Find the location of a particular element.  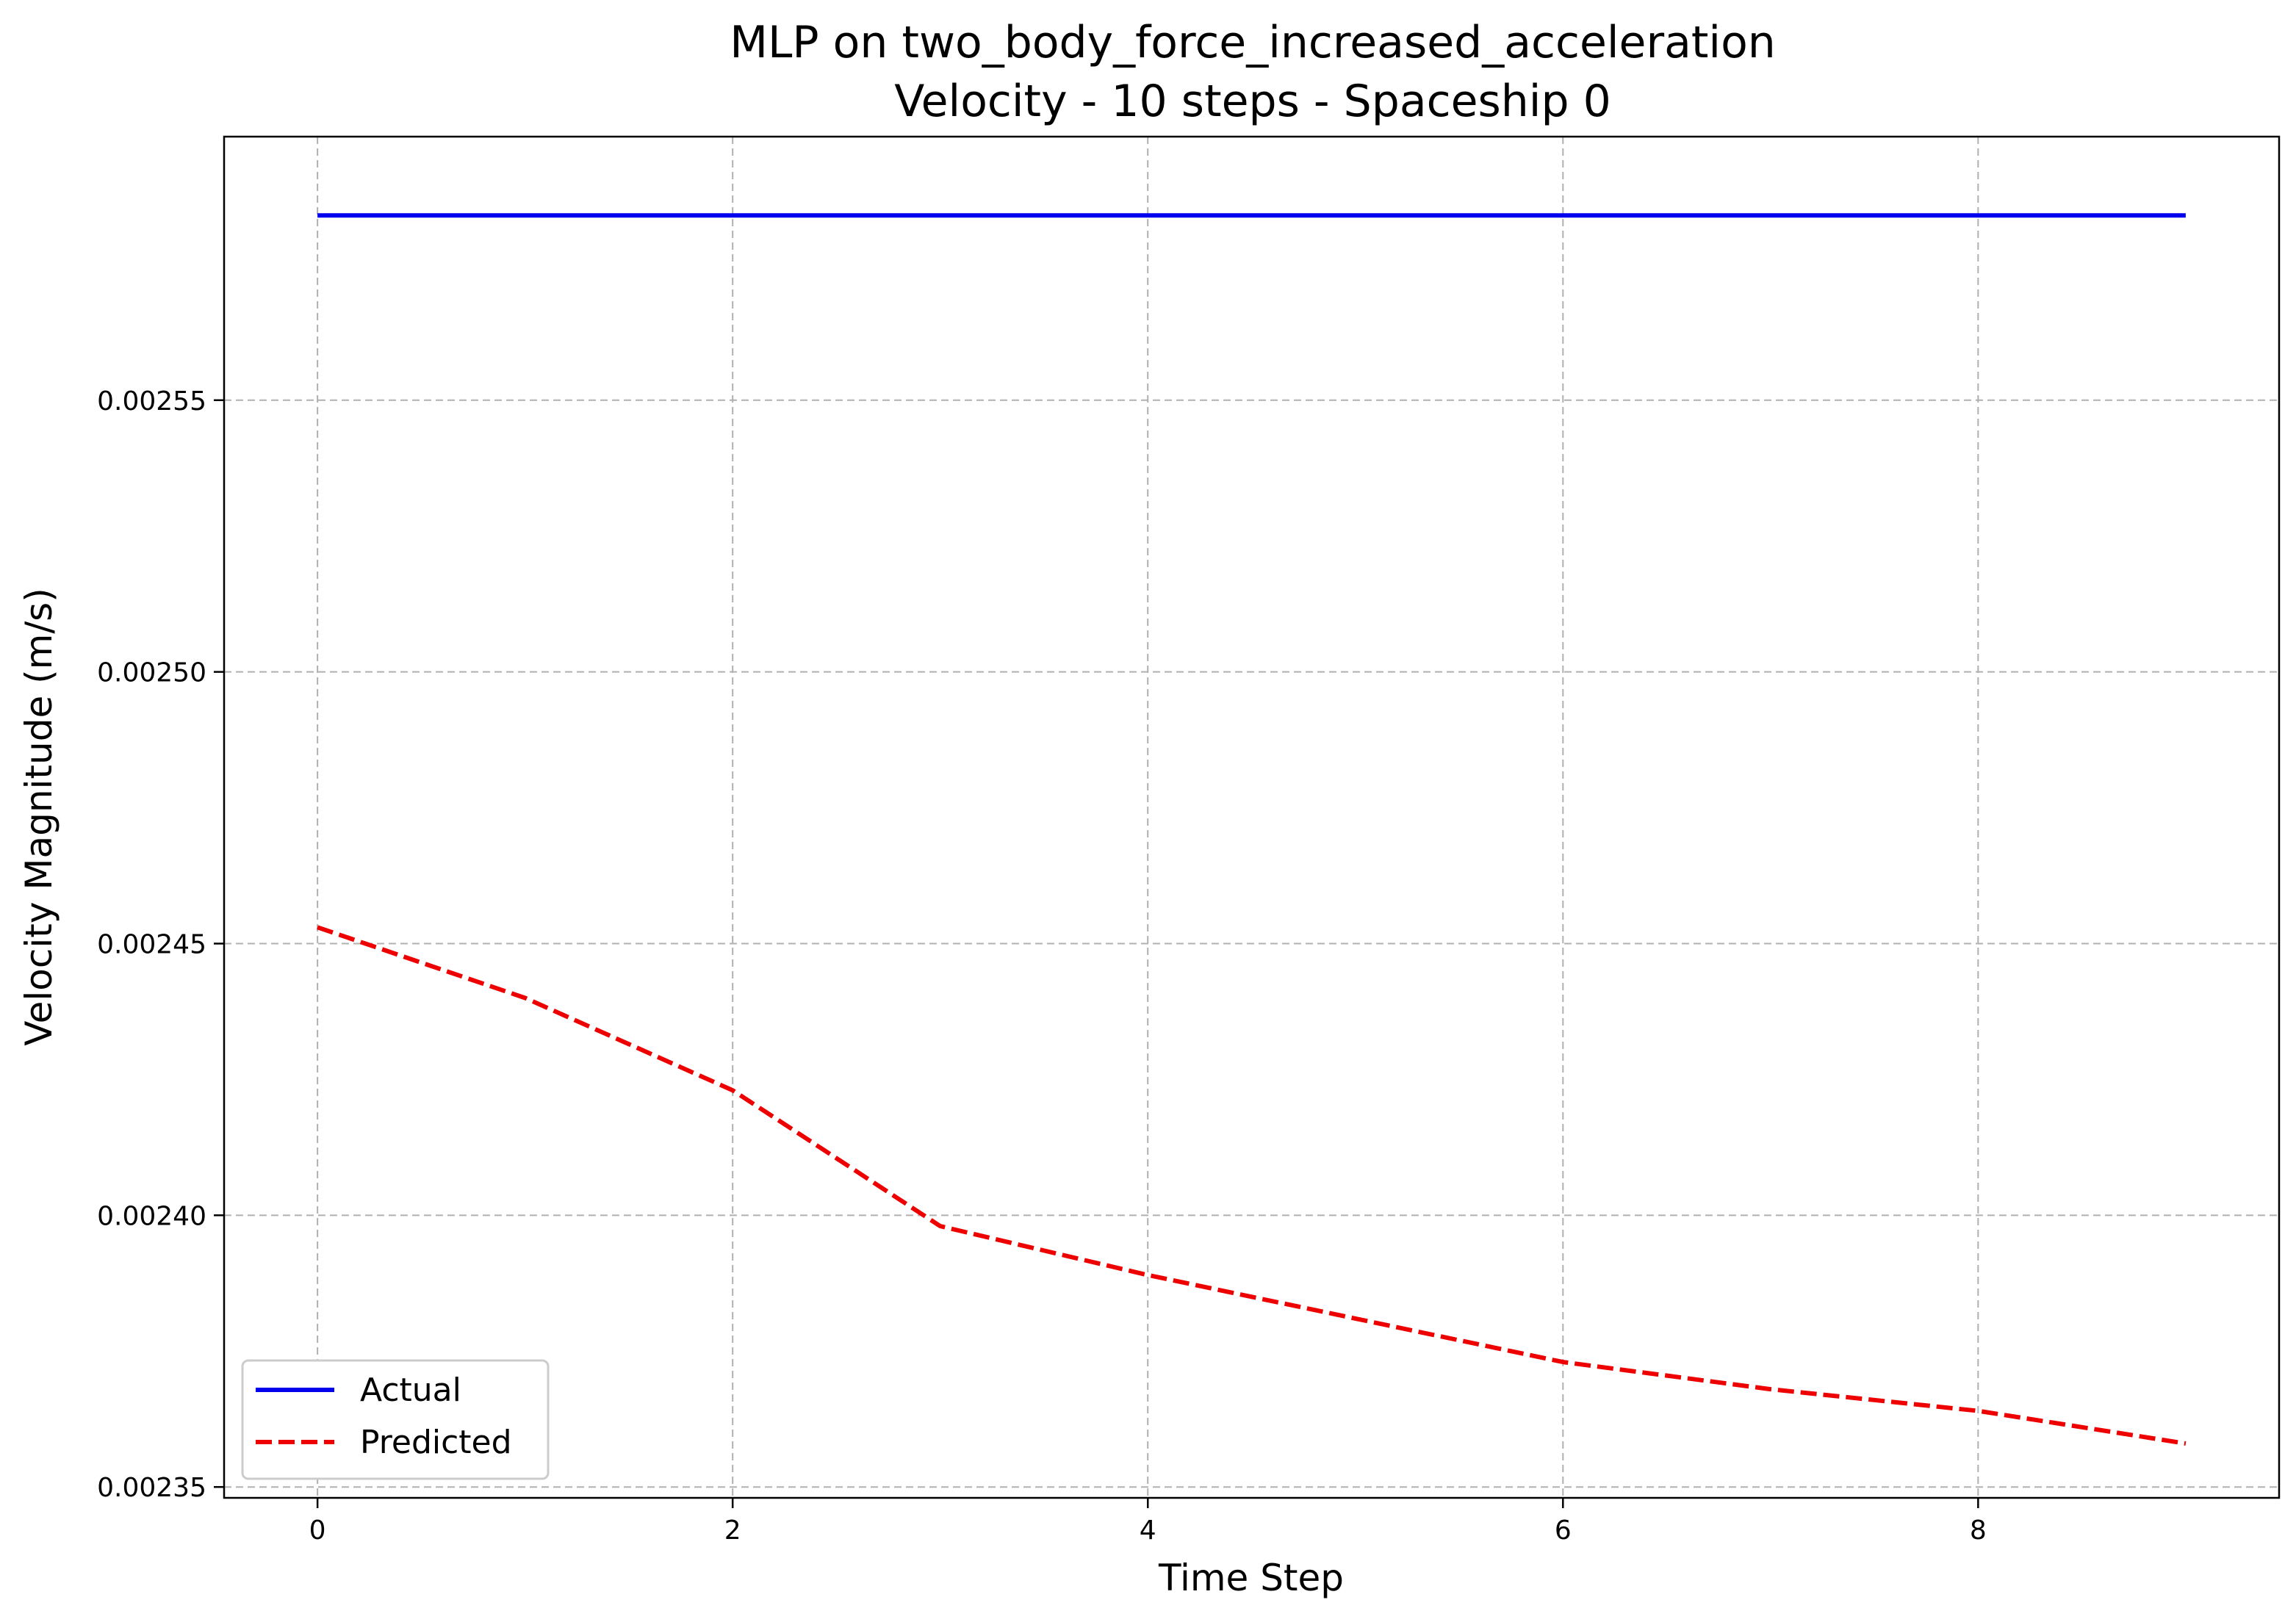

x-tick-label: 4 is located at coordinates (1148, 1530).